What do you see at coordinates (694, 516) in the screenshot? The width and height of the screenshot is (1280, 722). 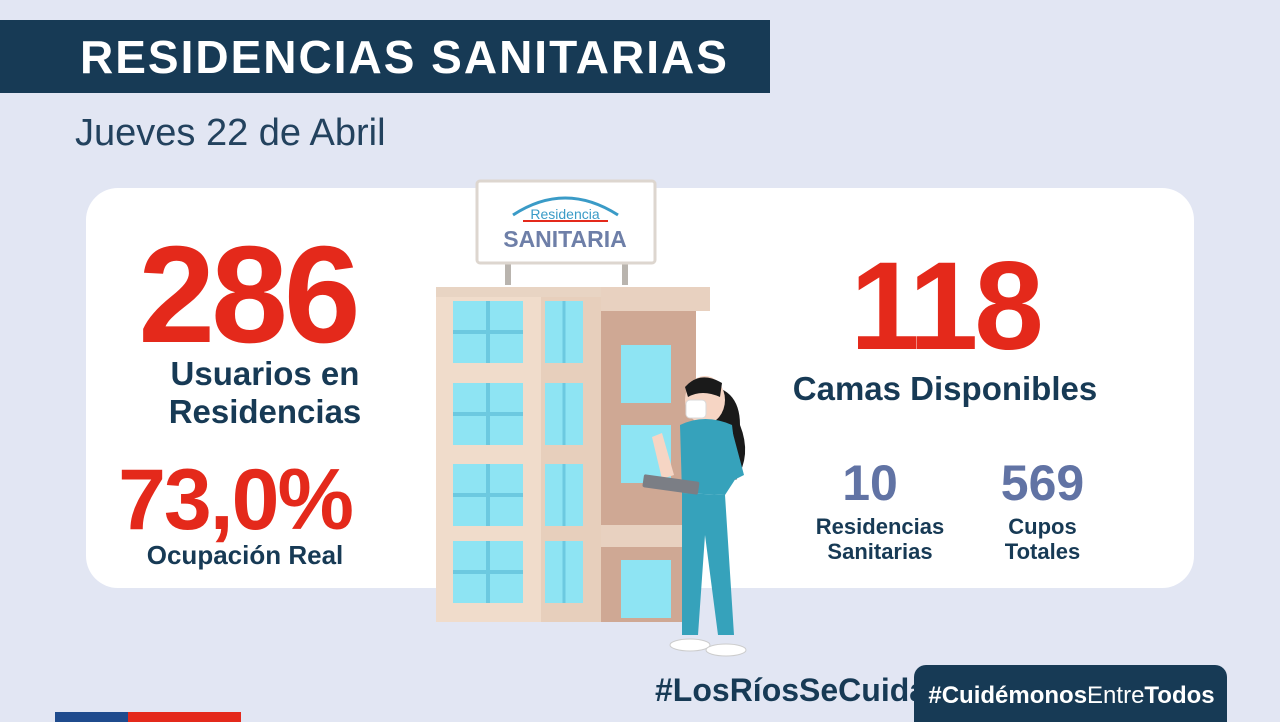 I see `nurse-illustration` at bounding box center [694, 516].